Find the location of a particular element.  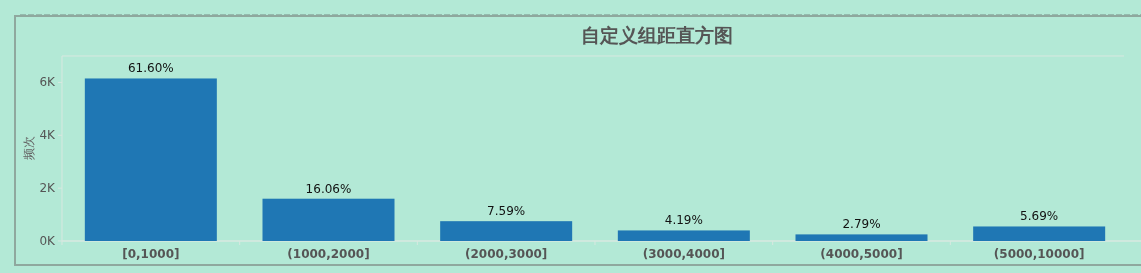

y-tick-label: 6K is located at coordinates (48, 82).